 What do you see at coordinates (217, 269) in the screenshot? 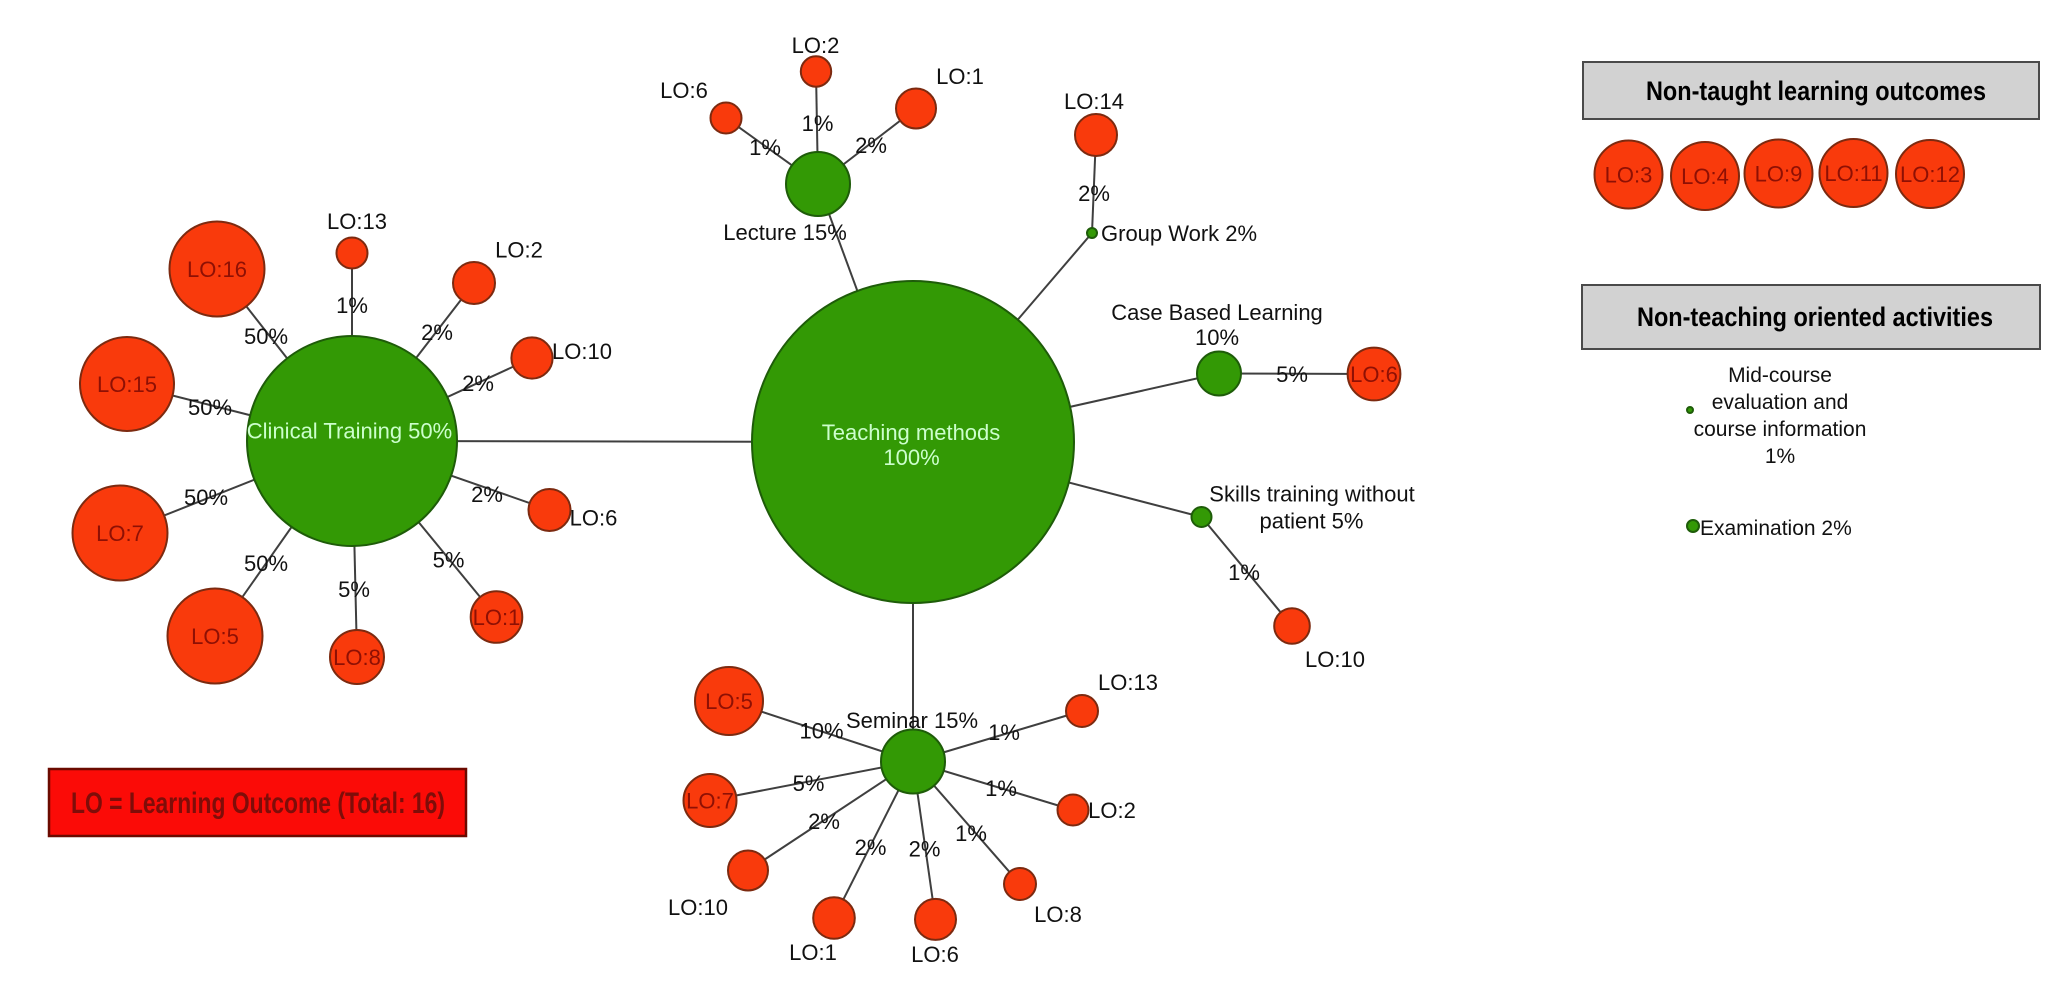
I see `svg-text: LO:16` at bounding box center [217, 269].